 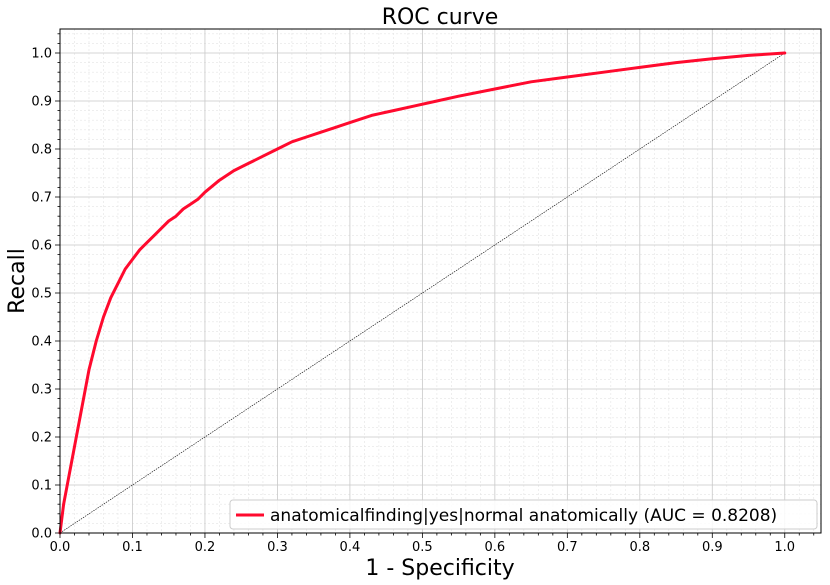 I want to click on x-tick-label: 0.0, so click(x=60, y=547).